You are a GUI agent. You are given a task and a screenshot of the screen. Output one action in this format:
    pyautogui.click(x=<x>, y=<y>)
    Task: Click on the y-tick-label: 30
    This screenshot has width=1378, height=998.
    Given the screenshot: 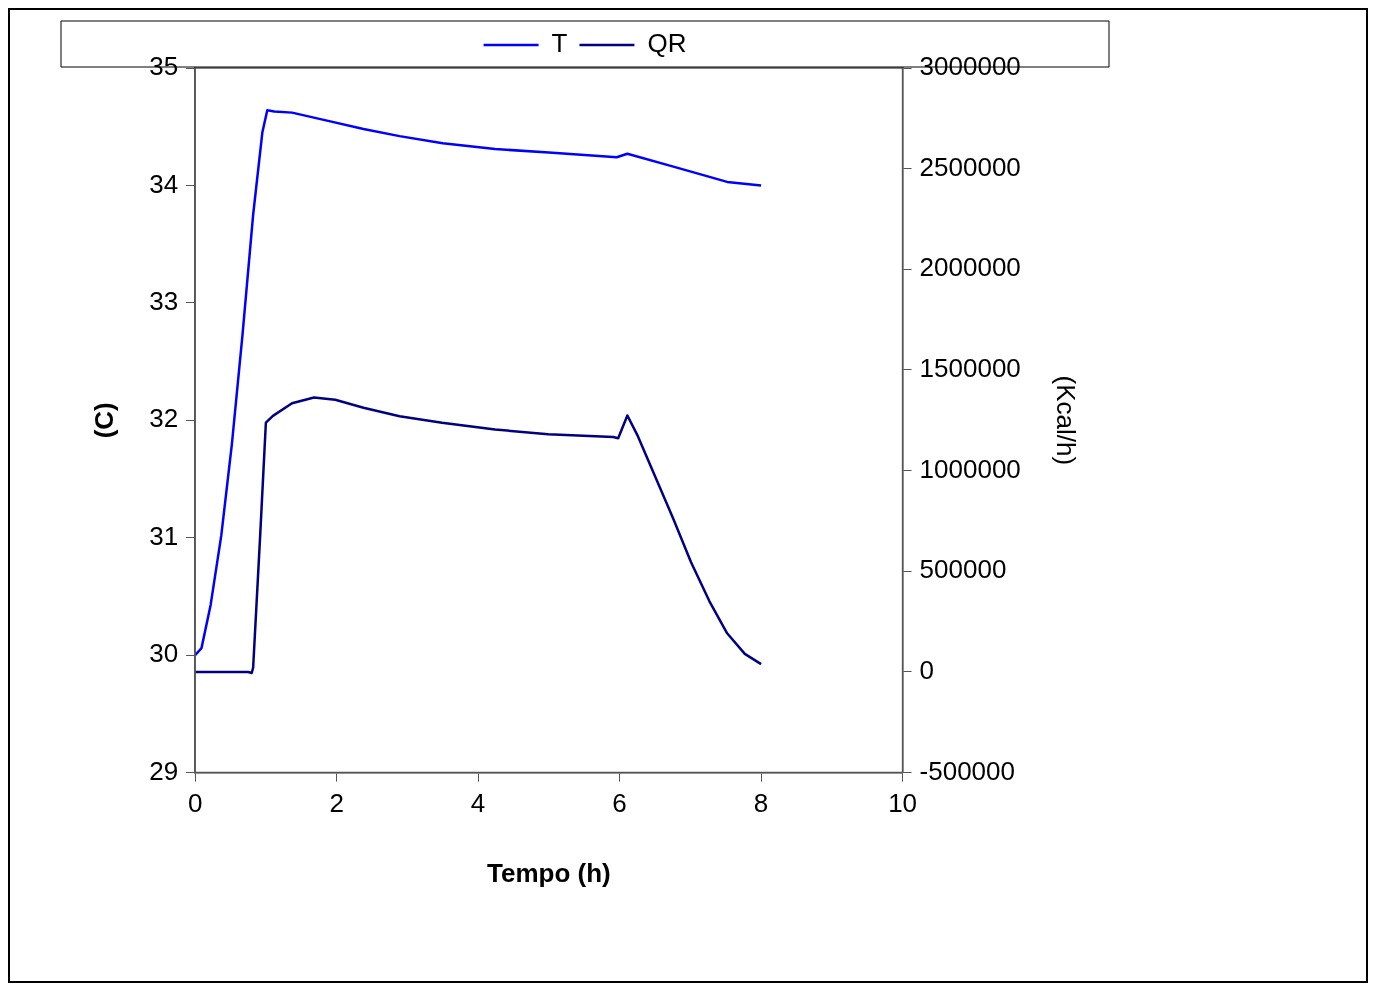 What is the action you would take?
    pyautogui.click(x=164, y=653)
    